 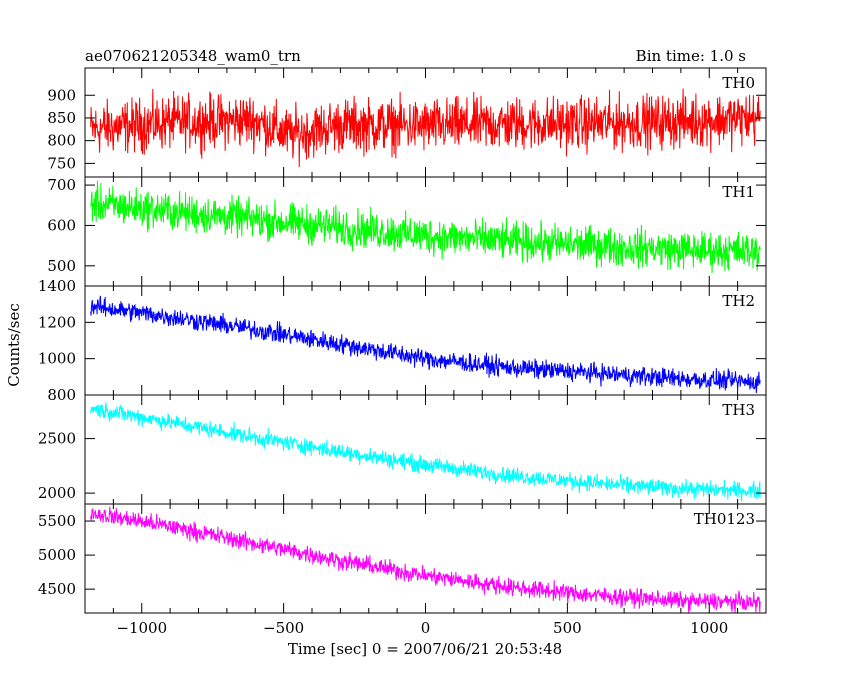 I want to click on chart-title: ae070621205348_wam0_trn, so click(x=193, y=56).